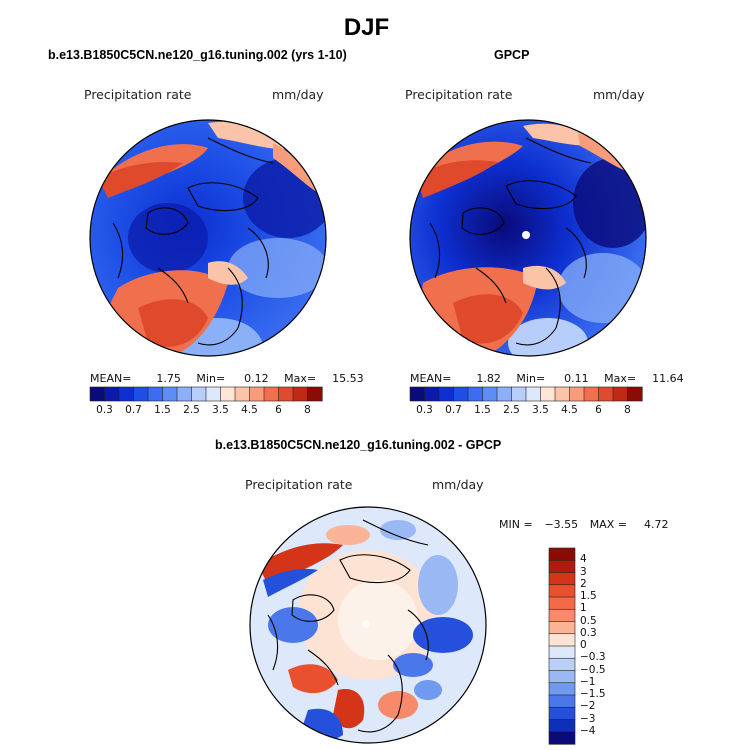  I want to click on obs-colorbar-tick-label: 1.5, so click(482, 410).